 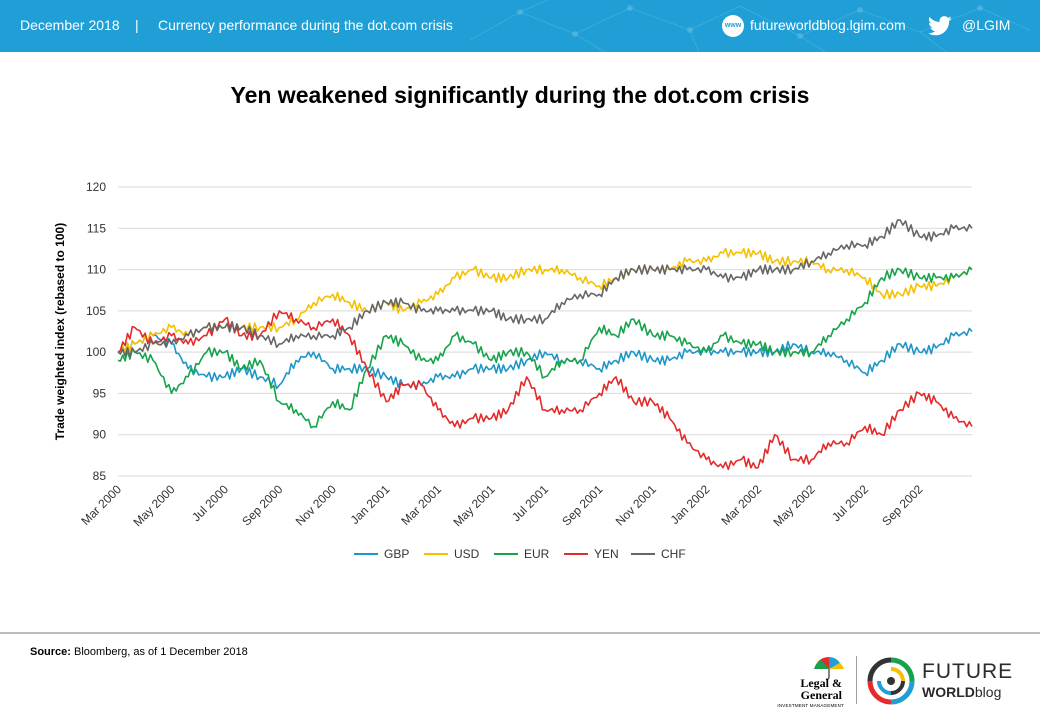 What do you see at coordinates (153, 505) in the screenshot?
I see `x-tick-label: May 2000` at bounding box center [153, 505].